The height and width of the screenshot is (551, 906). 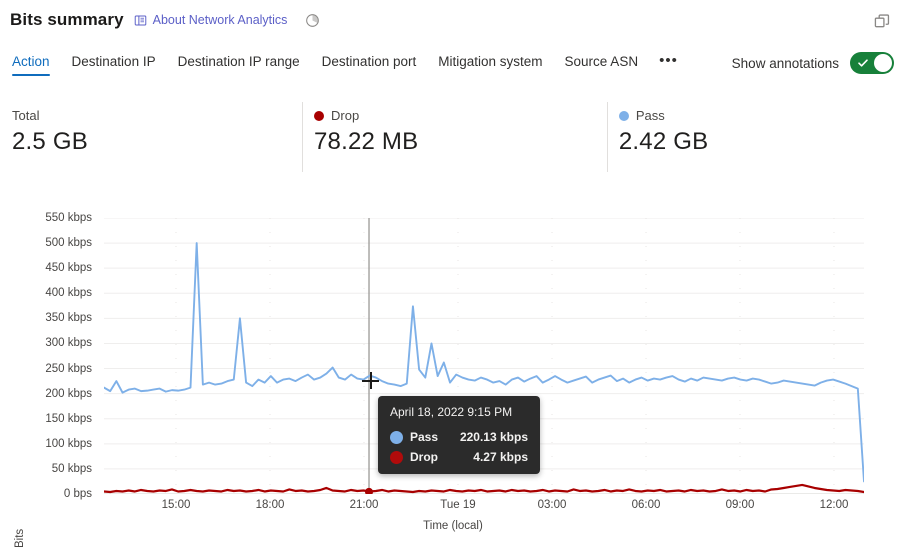 What do you see at coordinates (451, 412) in the screenshot?
I see `tooltip-title: April 18, 2022 9:15 PM` at bounding box center [451, 412].